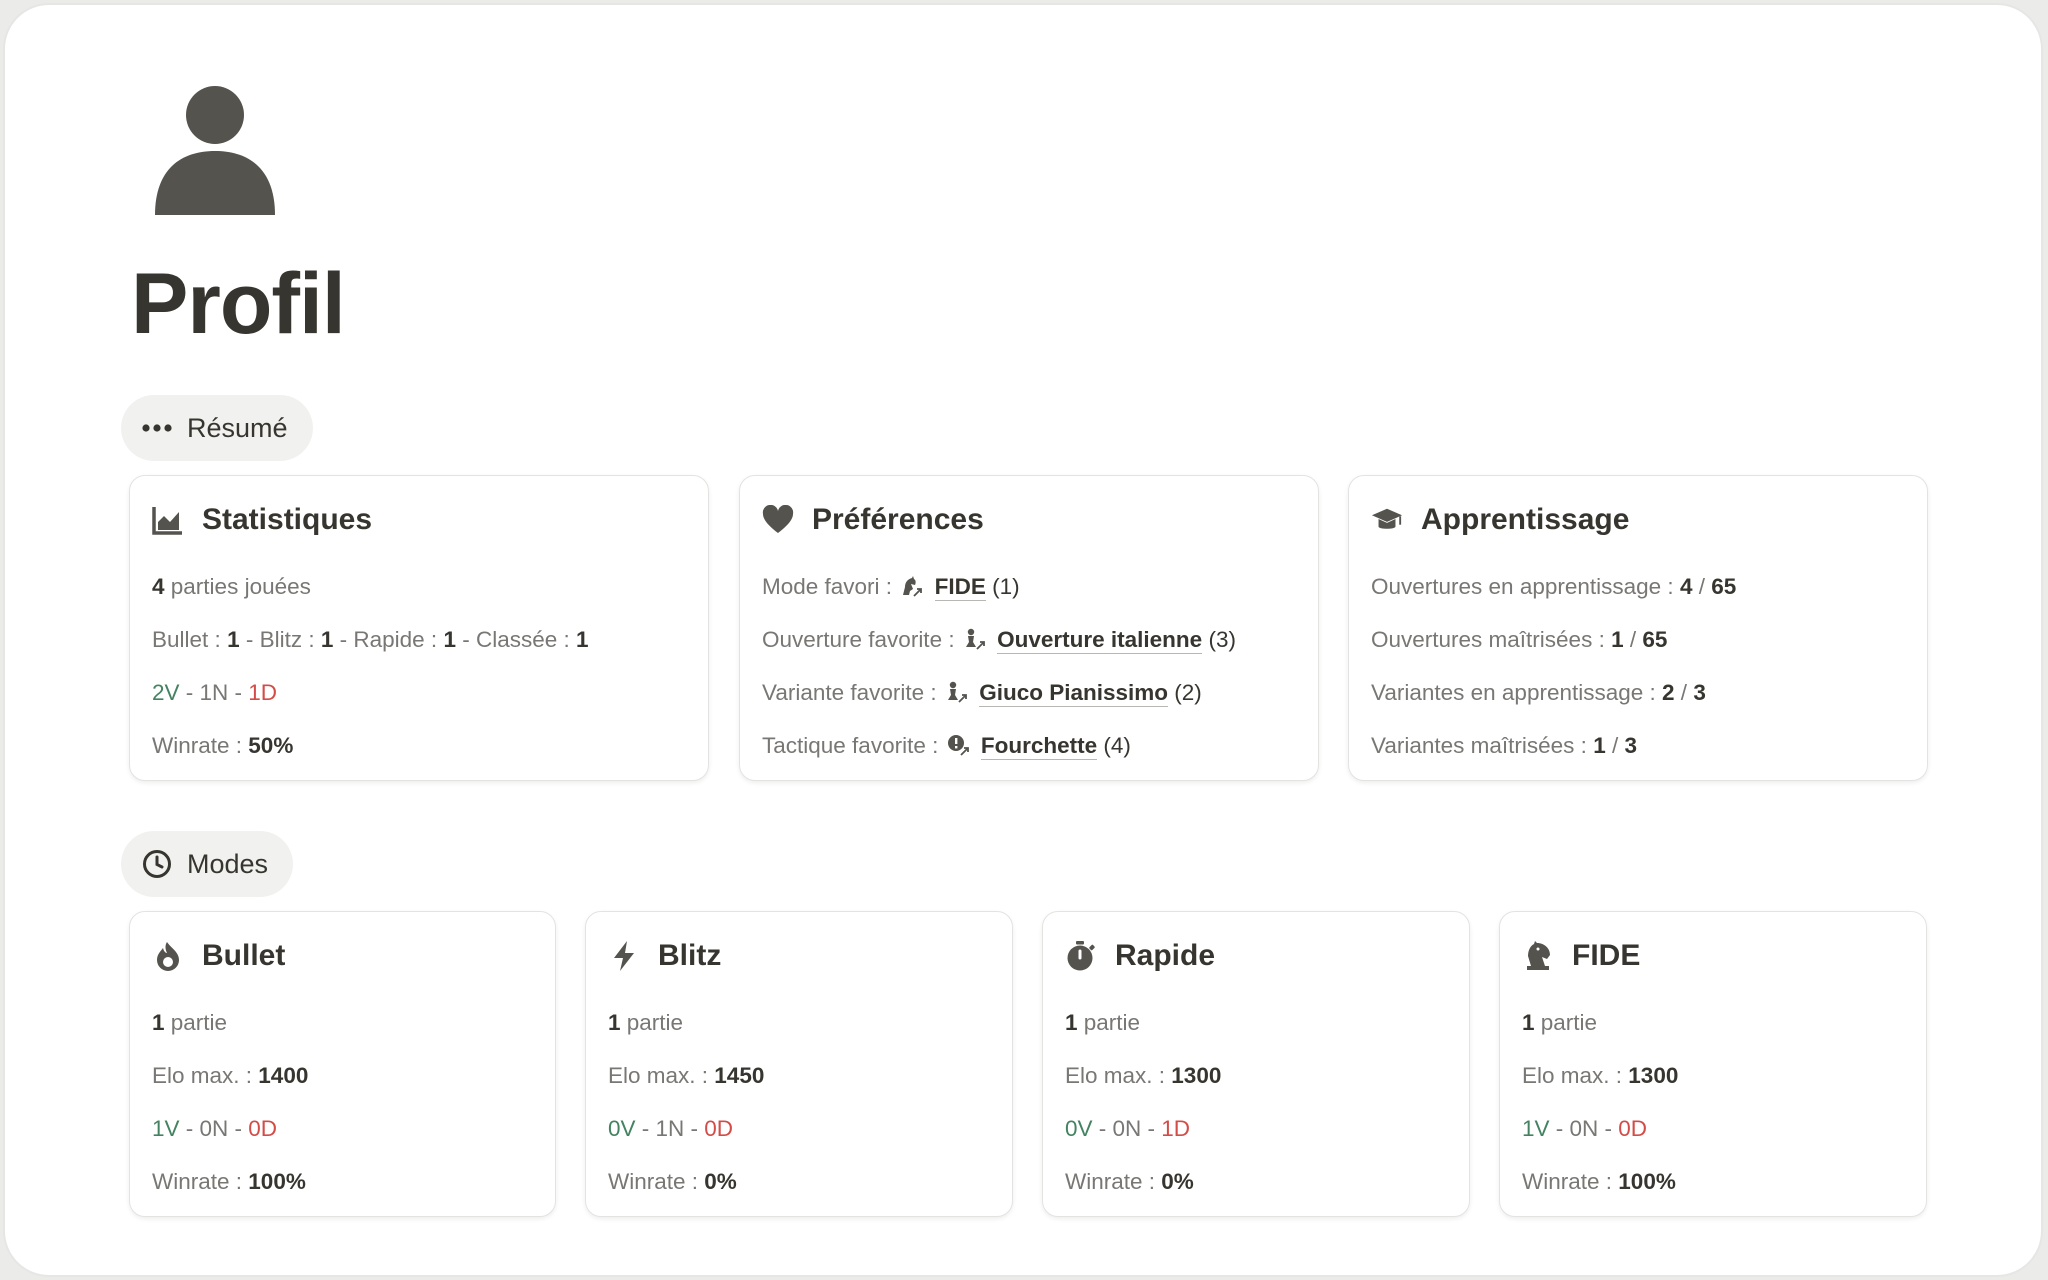 The image size is (2048, 1280). Describe the element at coordinates (215, 692) in the screenshot. I see `win-draw-loss: 2V - 1N - 1D` at that location.